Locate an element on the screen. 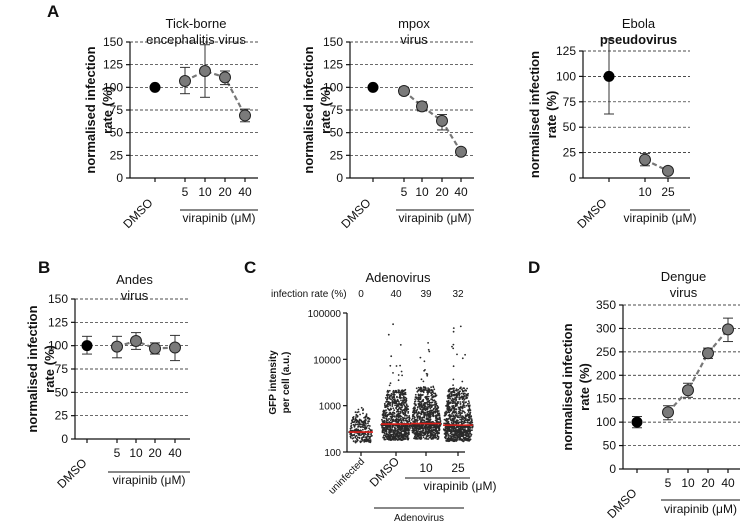  dengue-title-line2: virus is located at coordinates (684, 292).